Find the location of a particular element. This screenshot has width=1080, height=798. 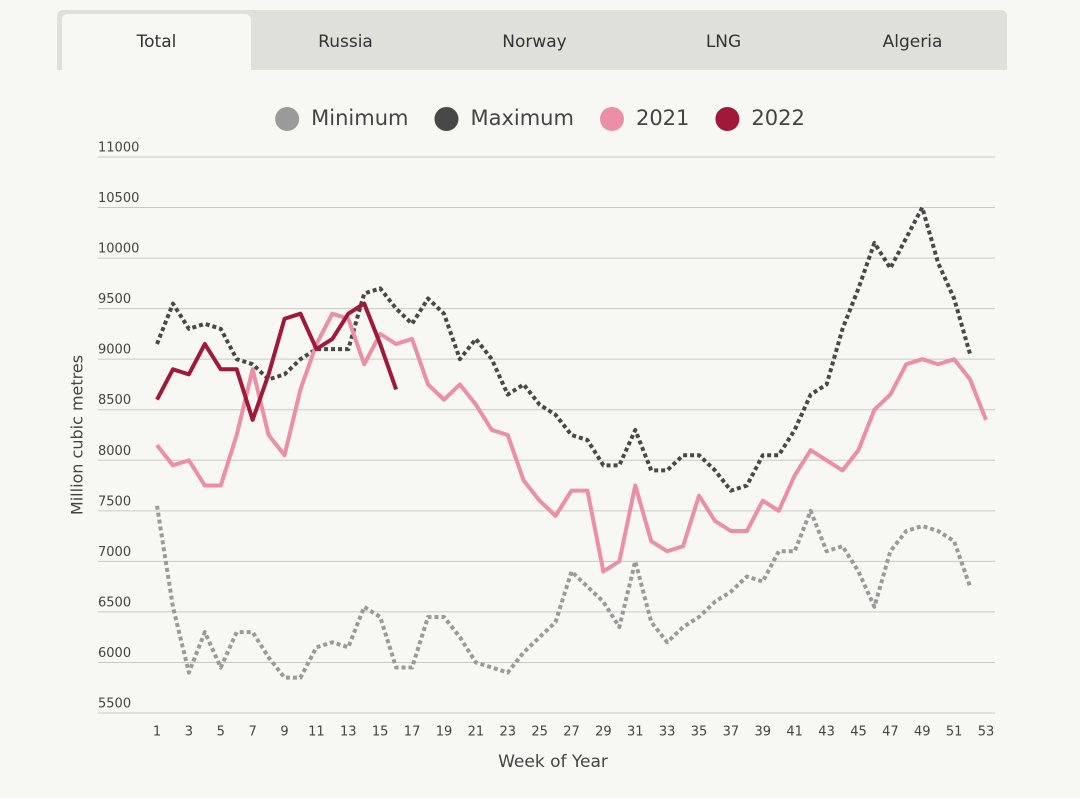

x-tick-label: 33 is located at coordinates (667, 732).